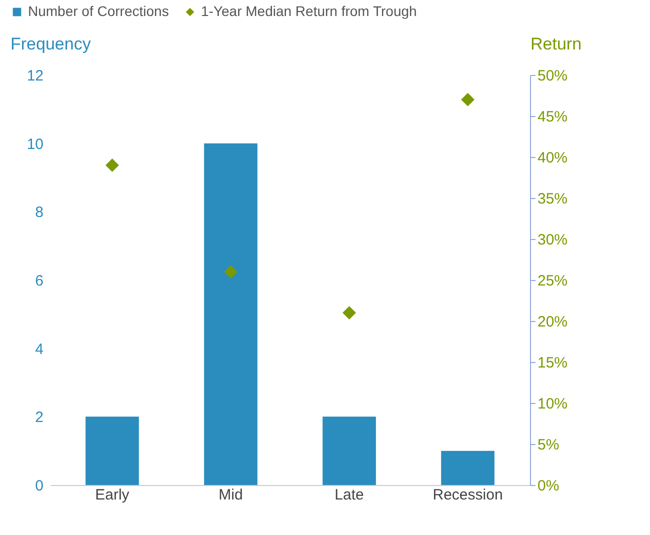 The height and width of the screenshot is (535, 650). What do you see at coordinates (553, 158) in the screenshot?
I see `y2-tick-label: 40%` at bounding box center [553, 158].